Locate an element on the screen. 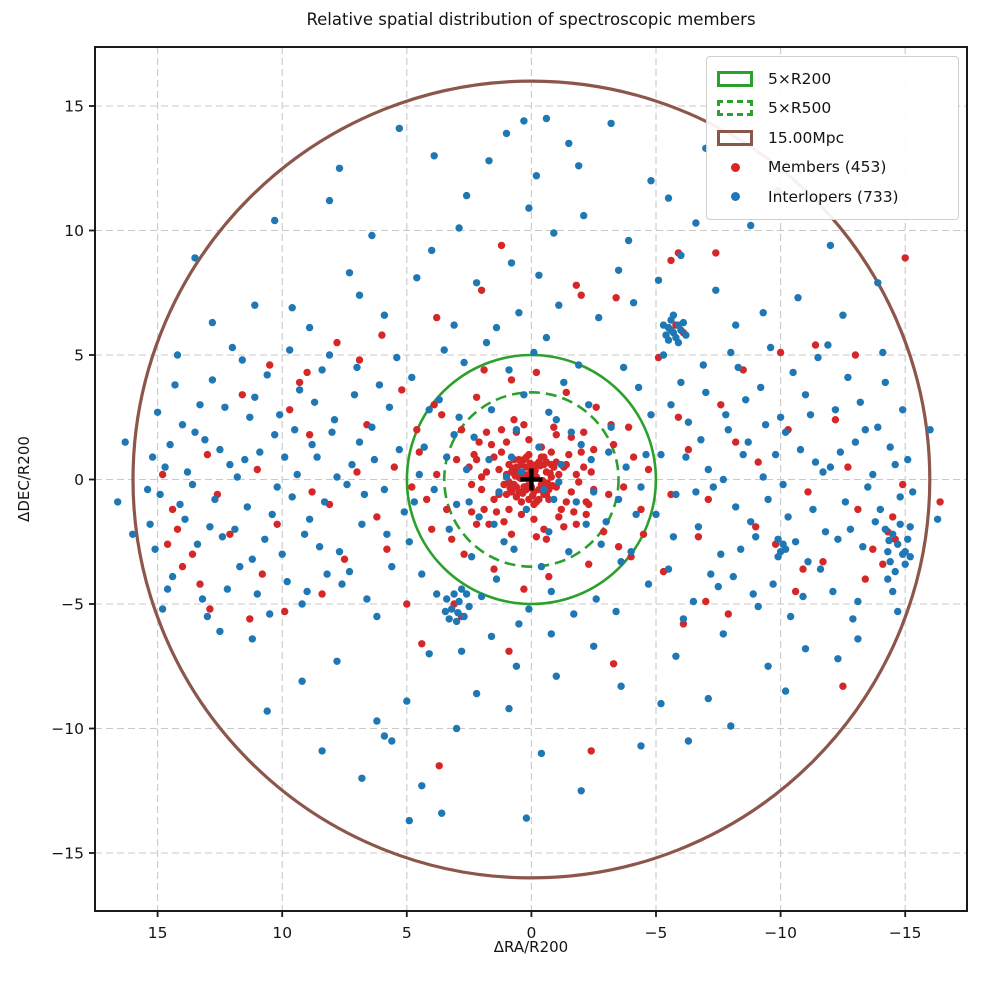  legend-label: 5×R500 is located at coordinates (800, 108).